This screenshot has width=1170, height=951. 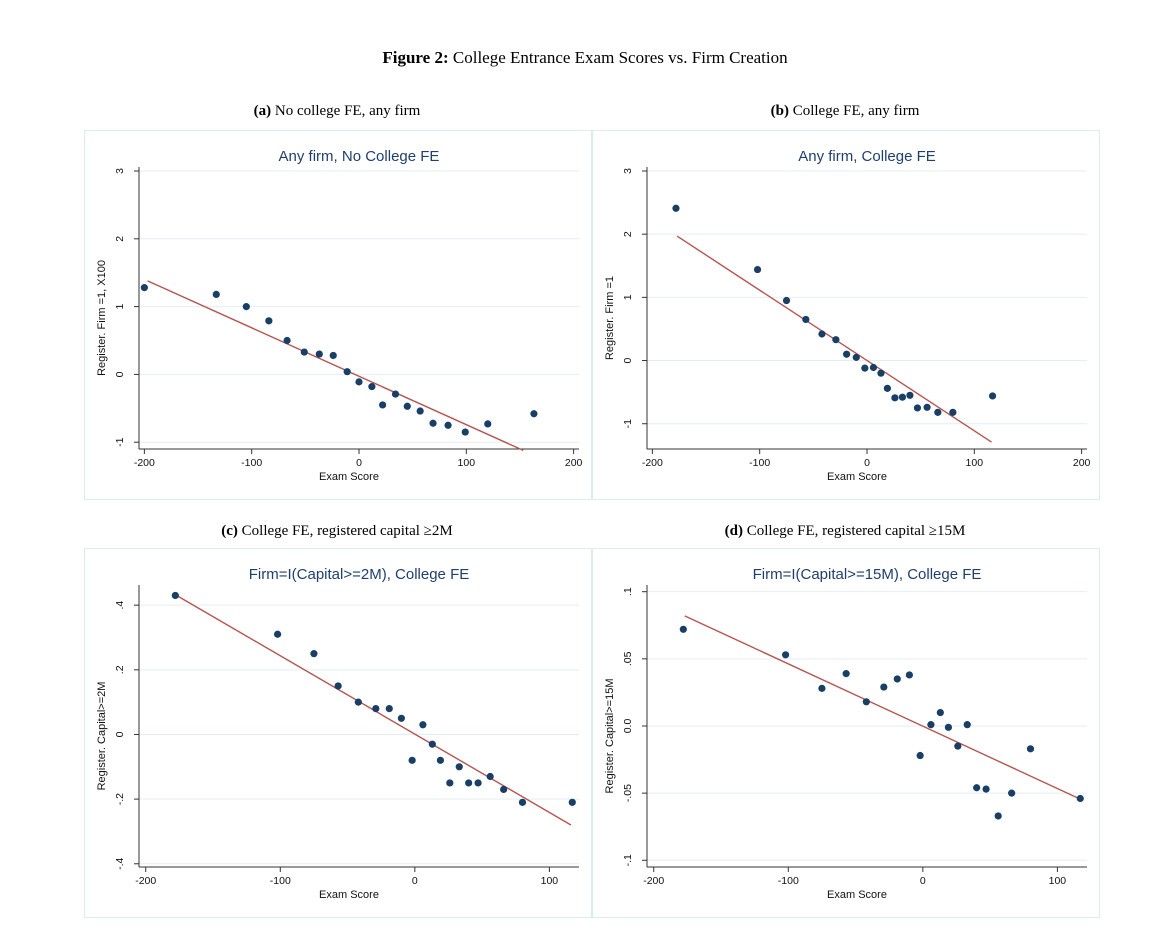 What do you see at coordinates (628, 591) in the screenshot?
I see `y-tick-label: .1` at bounding box center [628, 591].